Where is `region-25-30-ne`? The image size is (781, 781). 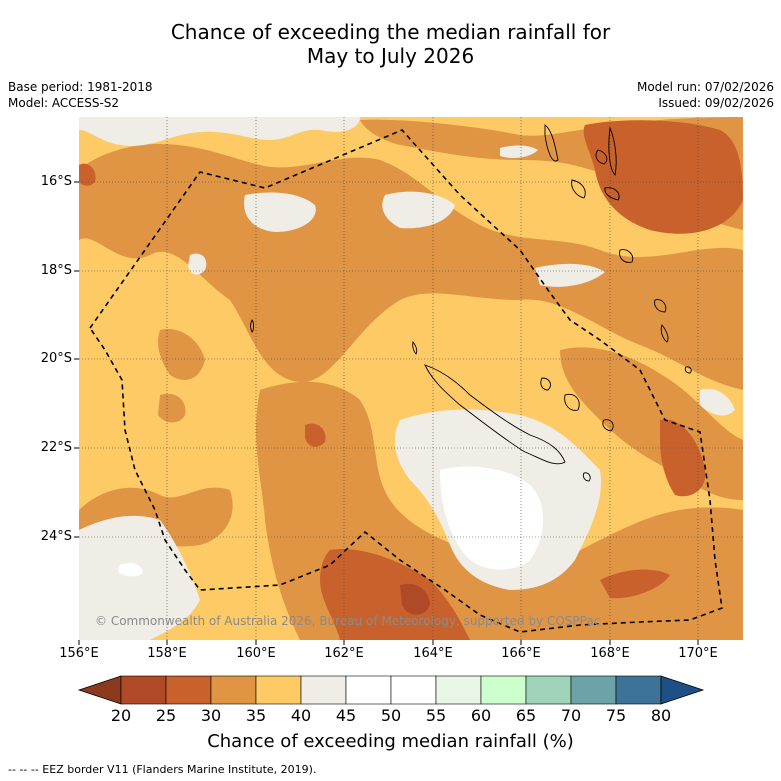
region-25-30-ne is located at coordinates (663, 177).